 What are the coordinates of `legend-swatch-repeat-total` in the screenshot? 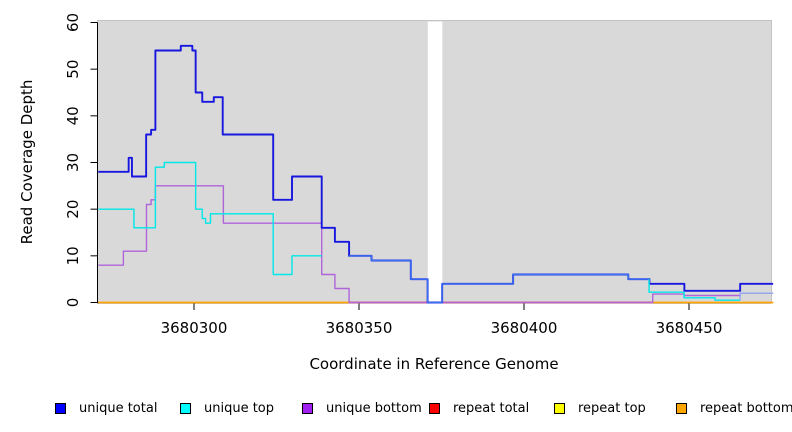 It's located at (434, 408).